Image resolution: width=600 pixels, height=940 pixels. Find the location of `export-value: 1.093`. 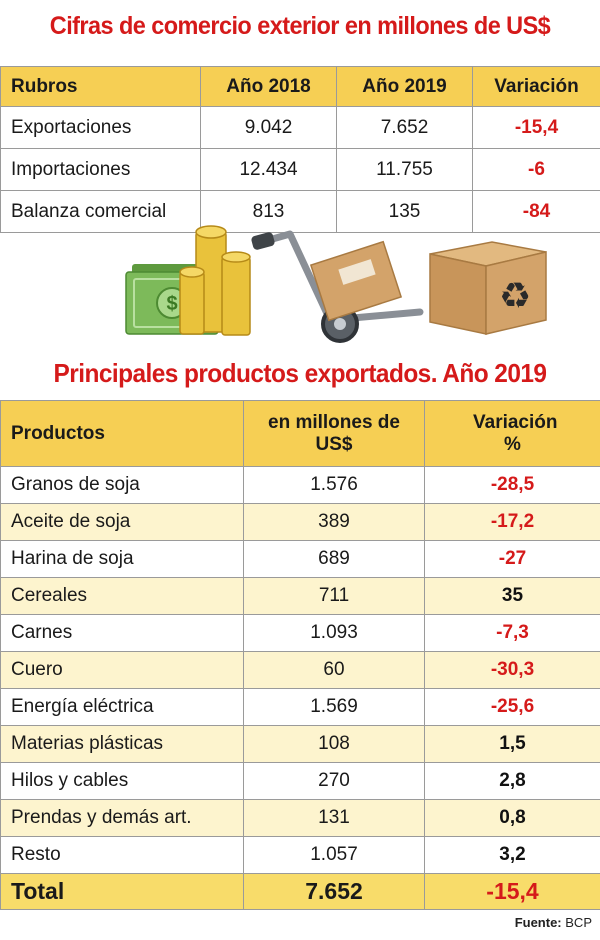

export-value: 1.093 is located at coordinates (334, 633).